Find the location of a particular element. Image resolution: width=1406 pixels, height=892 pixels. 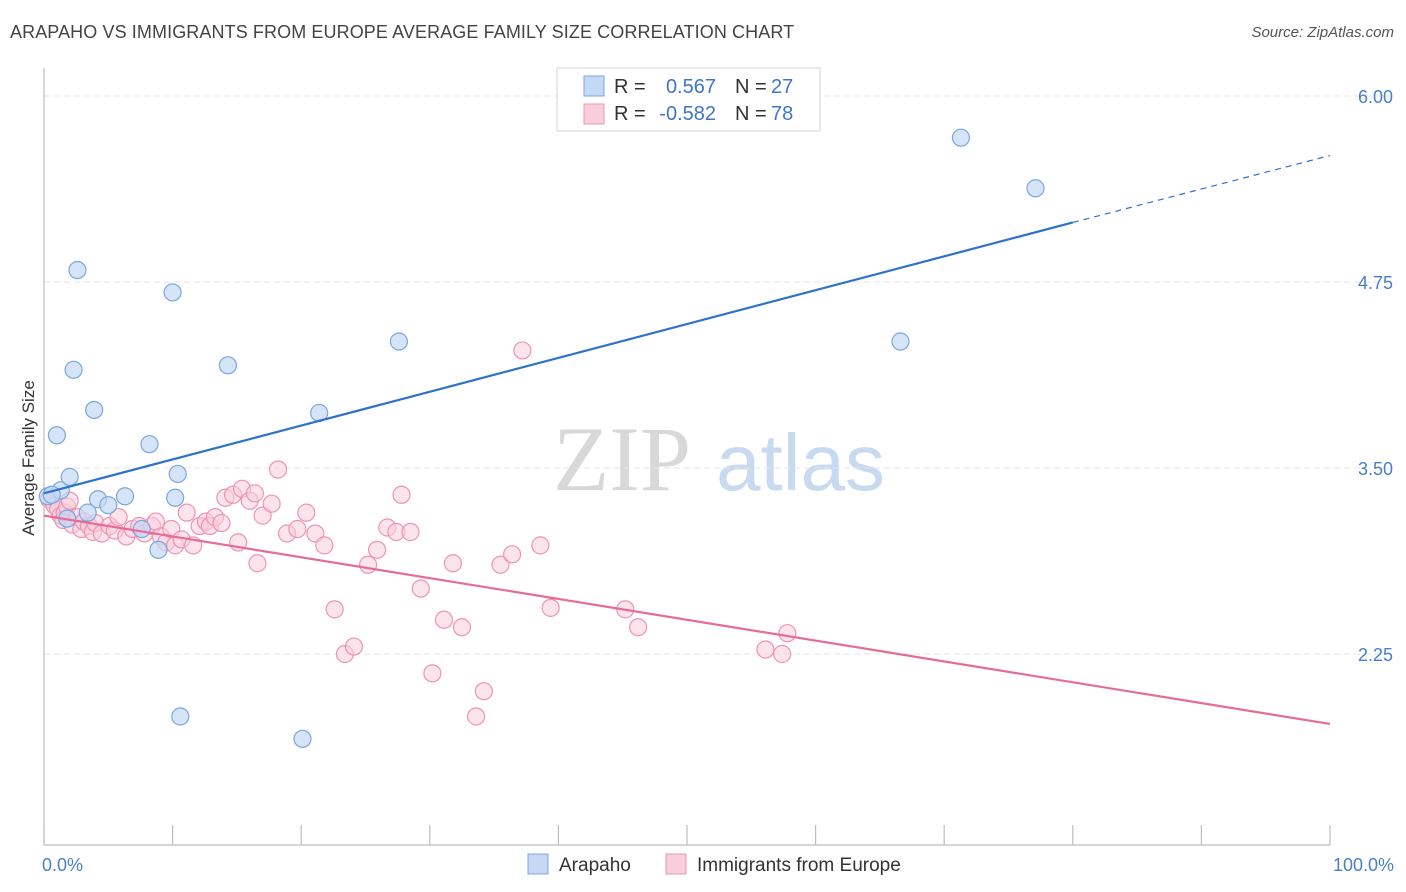

bottom-legend-swatch-europe is located at coordinates (676, 864).